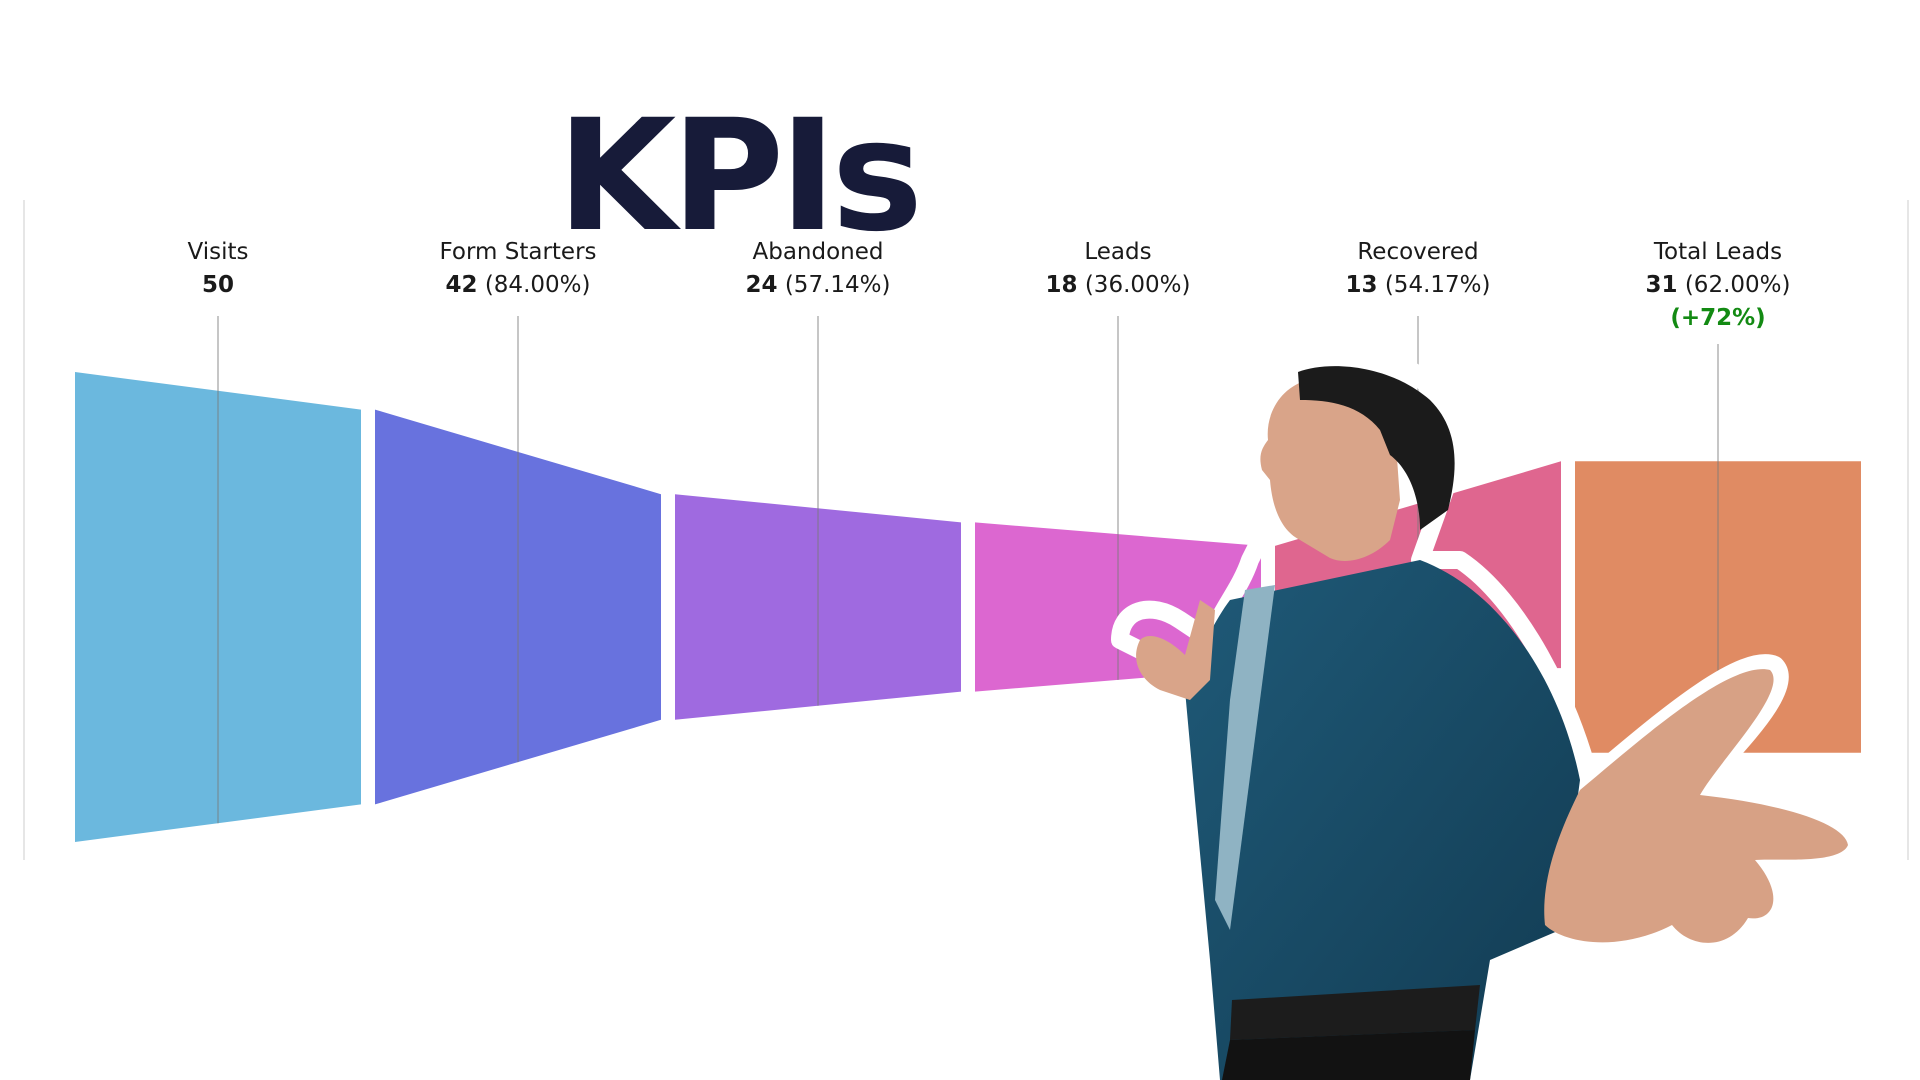 This screenshot has height=1080, width=1920. Describe the element at coordinates (1361, 285) in the screenshot. I see `stage-count: 13` at that location.